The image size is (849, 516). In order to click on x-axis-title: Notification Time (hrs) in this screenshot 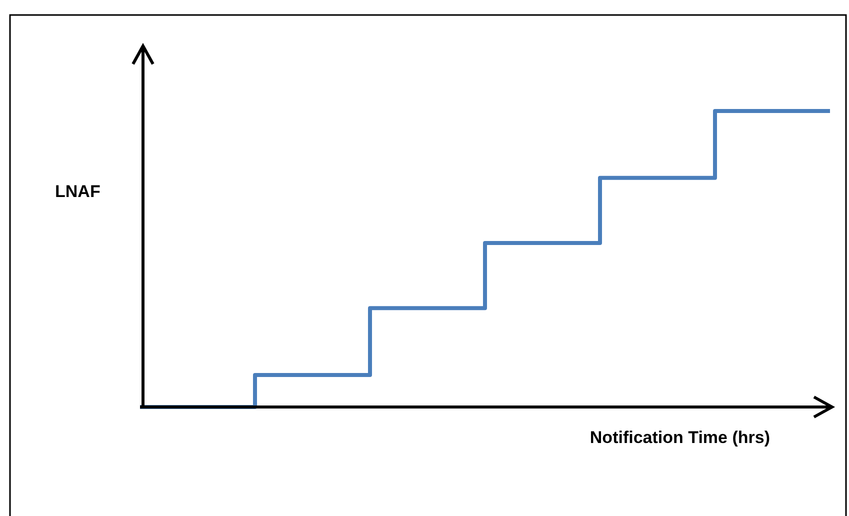, I will do `click(680, 437)`.